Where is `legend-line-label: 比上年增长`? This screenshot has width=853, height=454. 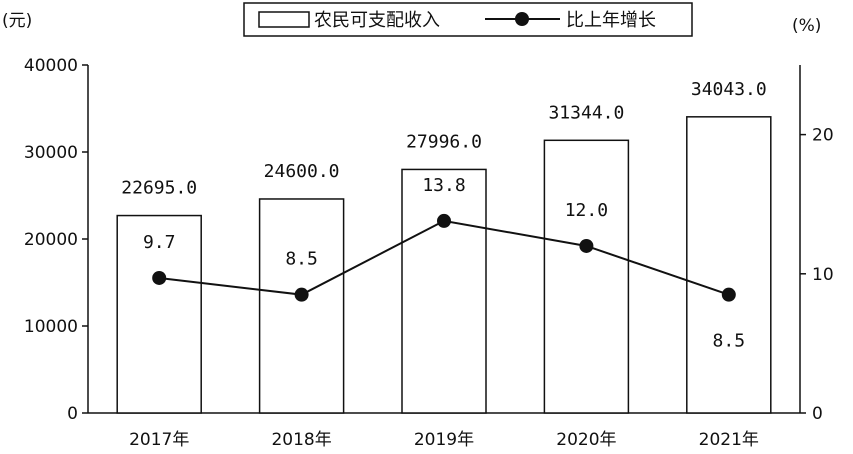 legend-line-label: 比上年增长 is located at coordinates (611, 20).